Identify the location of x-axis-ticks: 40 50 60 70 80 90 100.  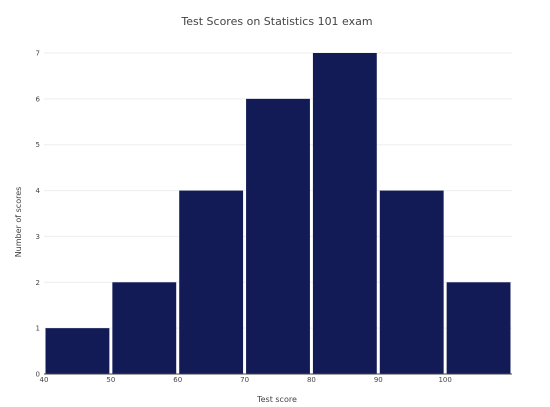
(246, 380).